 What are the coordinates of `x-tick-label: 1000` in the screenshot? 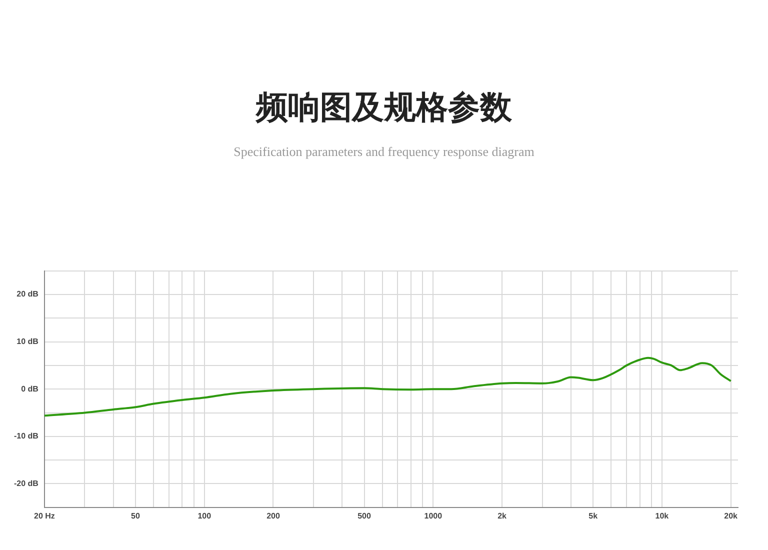 It's located at (433, 515).